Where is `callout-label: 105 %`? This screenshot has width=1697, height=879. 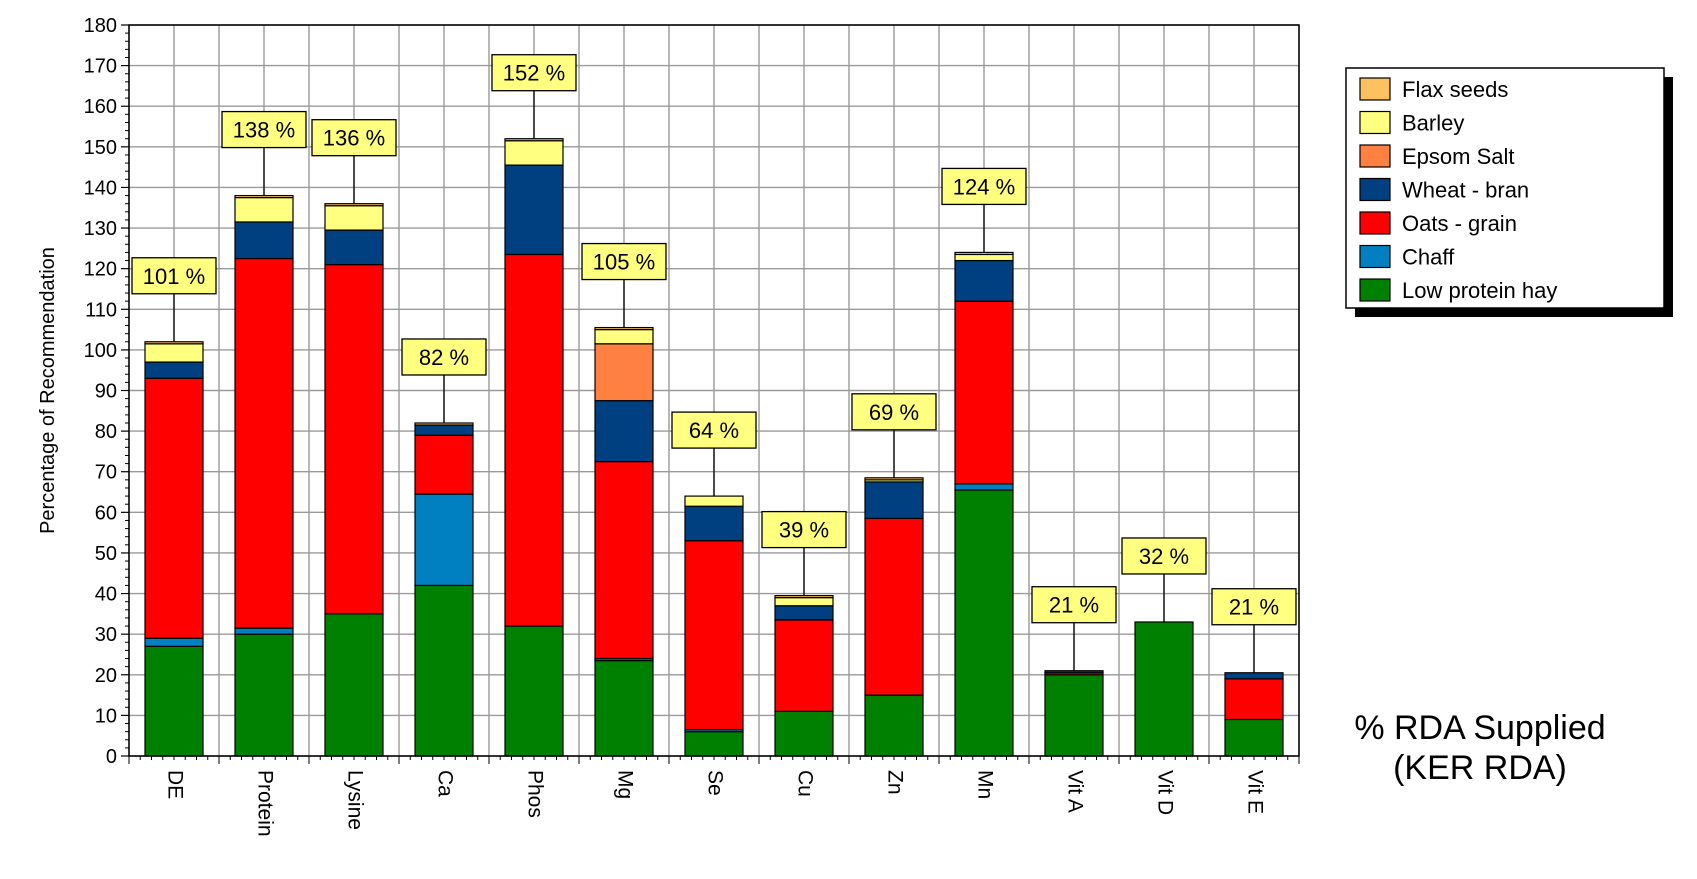
callout-label: 105 % is located at coordinates (624, 262).